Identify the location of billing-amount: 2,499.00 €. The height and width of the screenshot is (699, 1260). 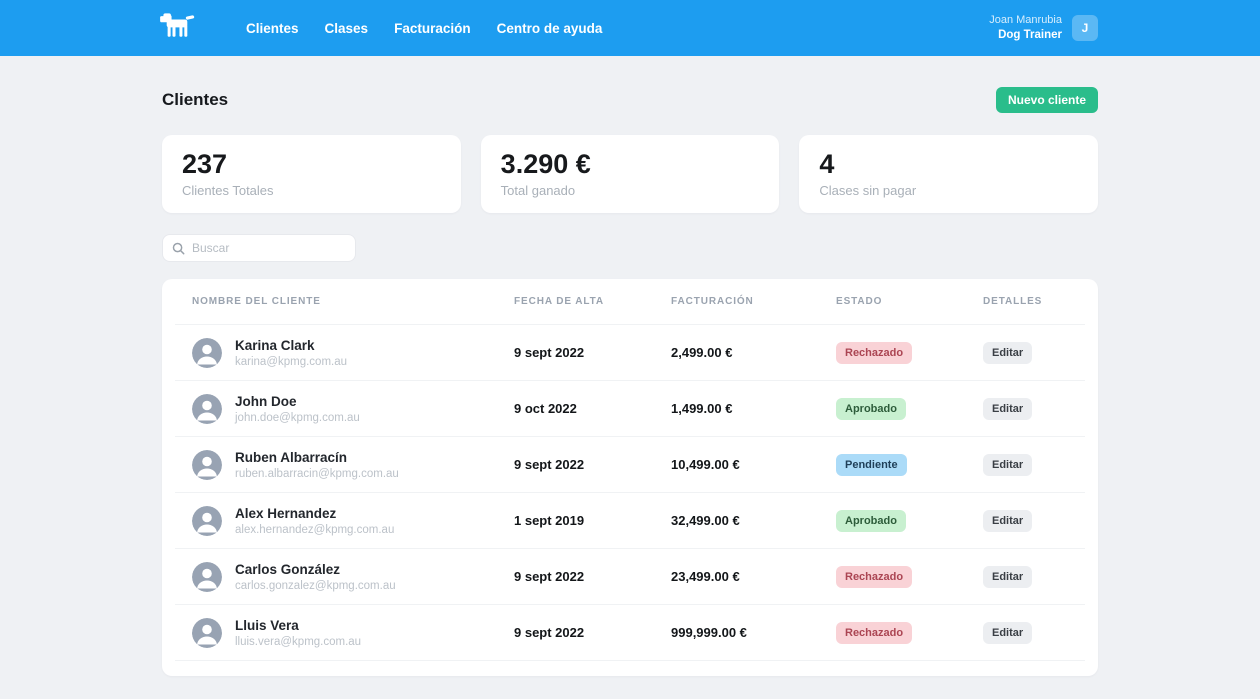
(702, 352).